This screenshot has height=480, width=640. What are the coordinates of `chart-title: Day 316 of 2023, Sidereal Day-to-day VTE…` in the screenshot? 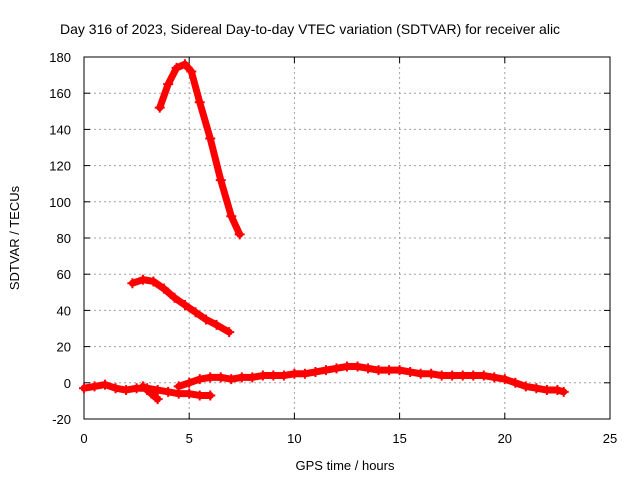 It's located at (310, 29).